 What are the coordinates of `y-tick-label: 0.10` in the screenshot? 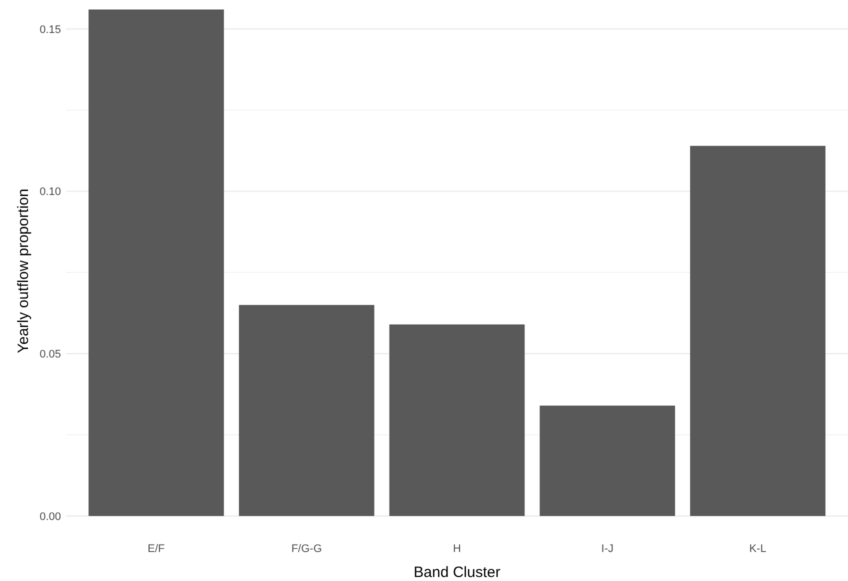 It's located at (50, 192).